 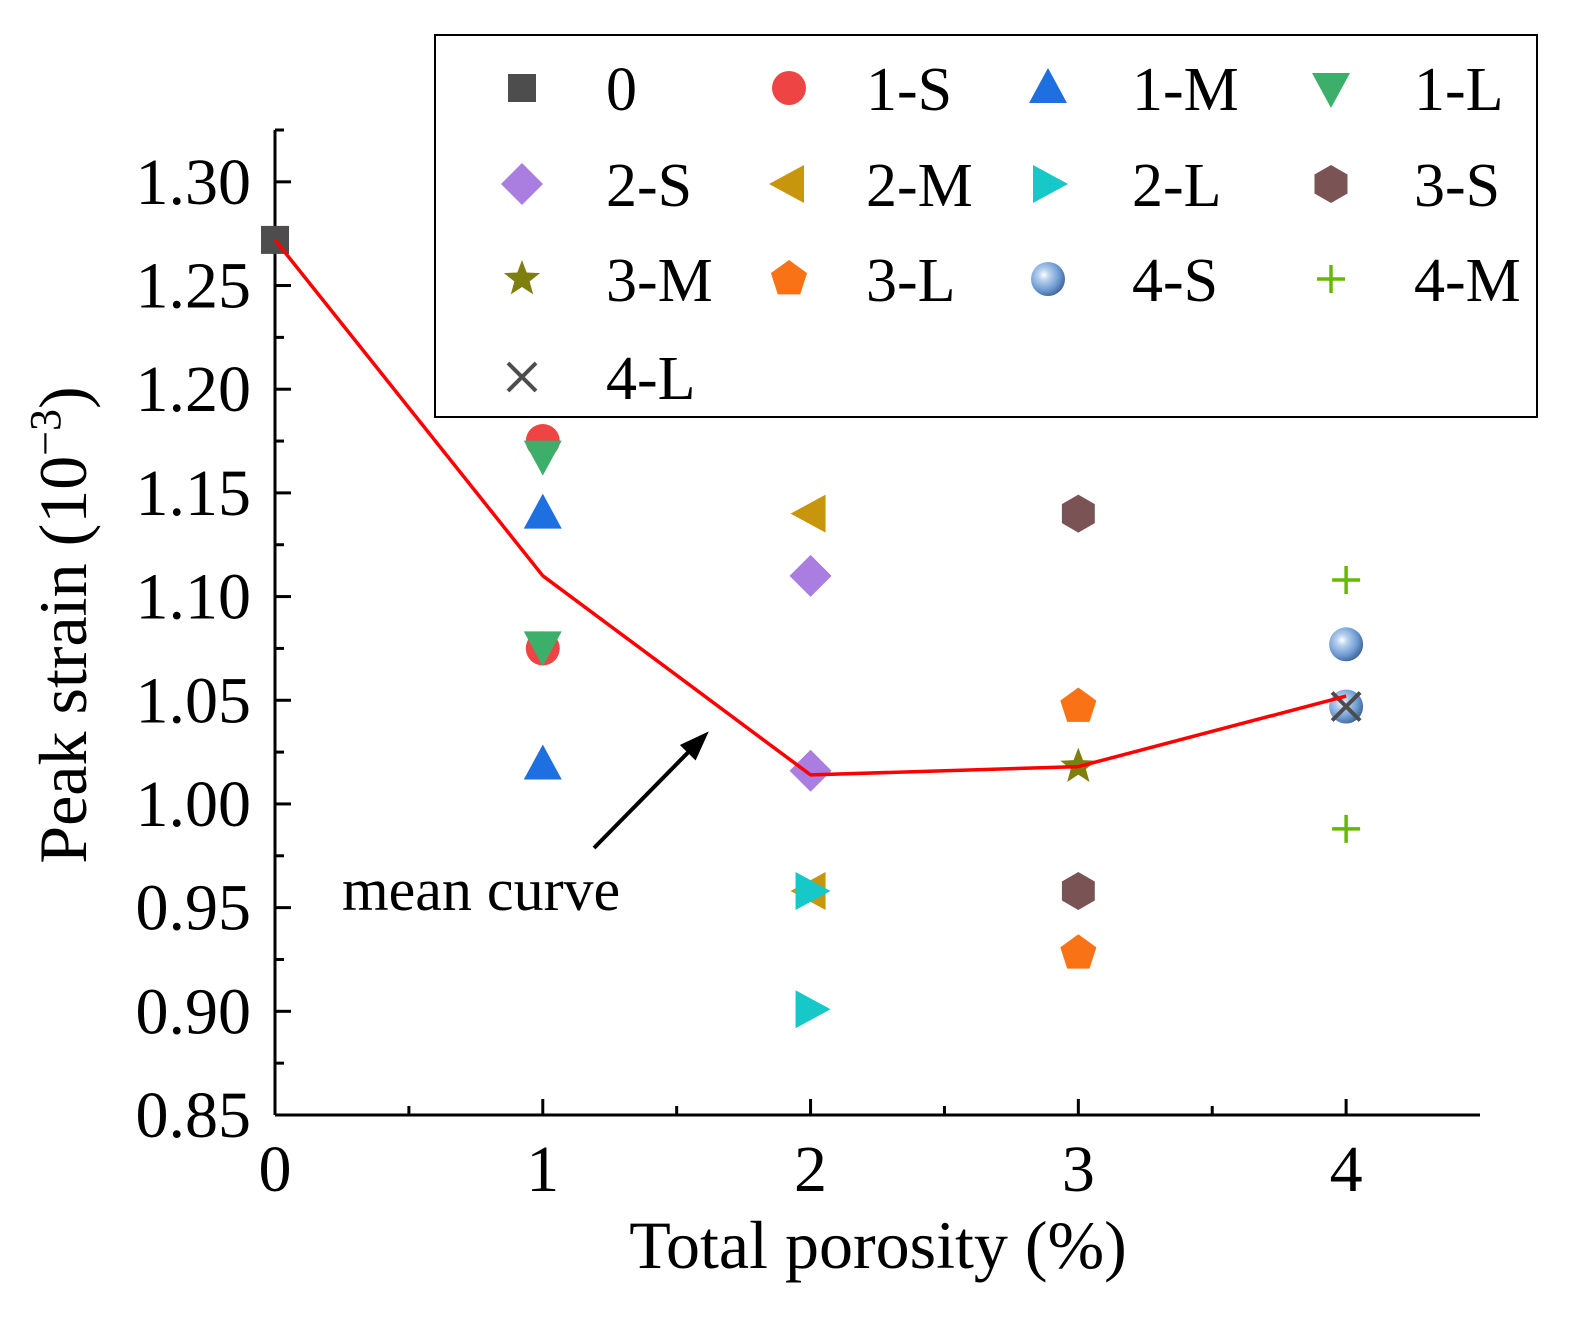 I want to click on x-tick-label: 3, so click(x=1078, y=1169).